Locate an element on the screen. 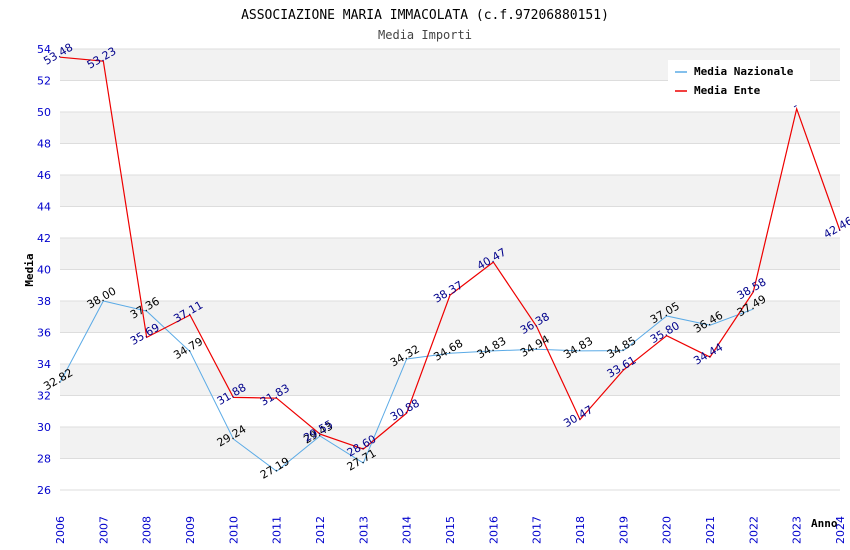 This screenshot has height=550, width=850. y-tick-label: 44 is located at coordinates (44, 207).